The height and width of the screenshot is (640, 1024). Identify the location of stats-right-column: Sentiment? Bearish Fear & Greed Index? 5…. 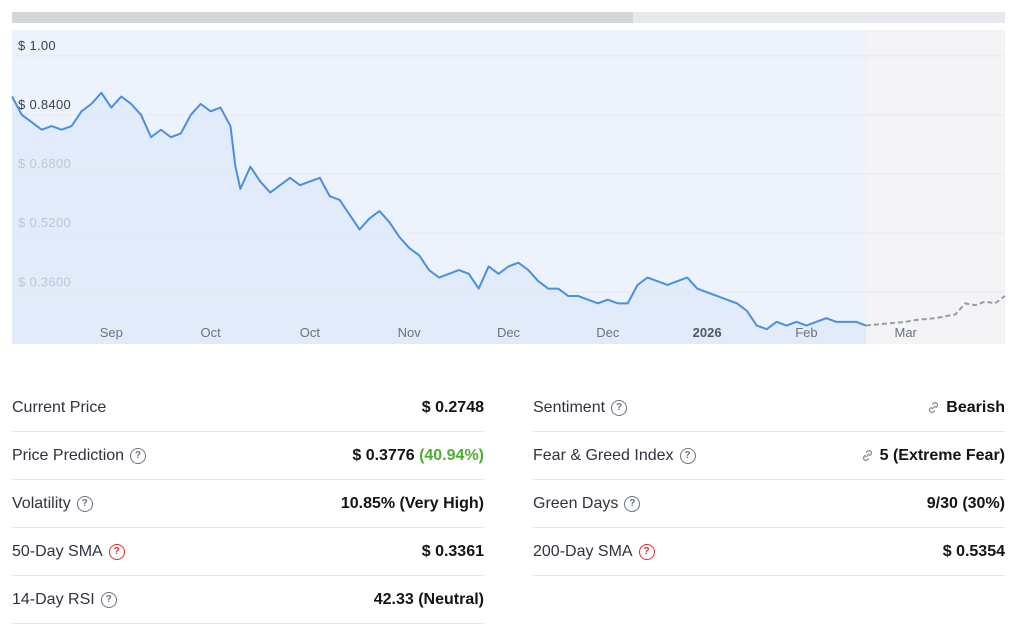
(769, 480).